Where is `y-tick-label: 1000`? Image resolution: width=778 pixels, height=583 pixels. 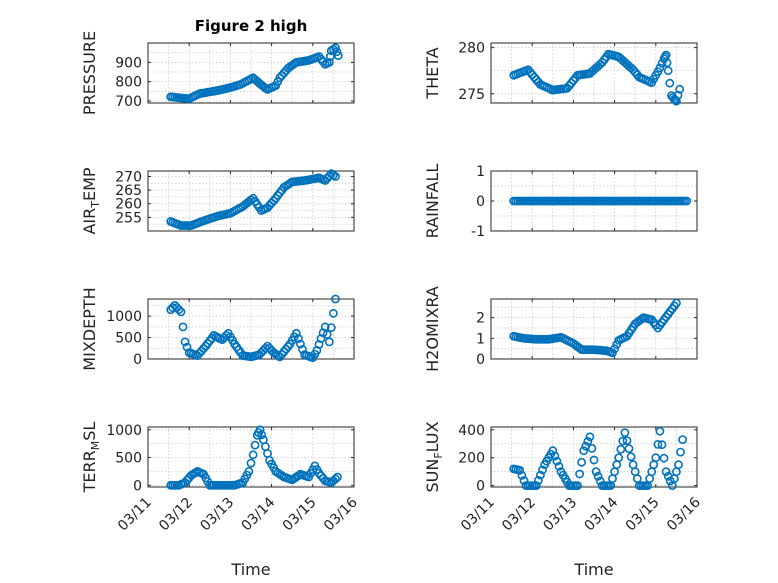 y-tick-label: 1000 is located at coordinates (124, 317).